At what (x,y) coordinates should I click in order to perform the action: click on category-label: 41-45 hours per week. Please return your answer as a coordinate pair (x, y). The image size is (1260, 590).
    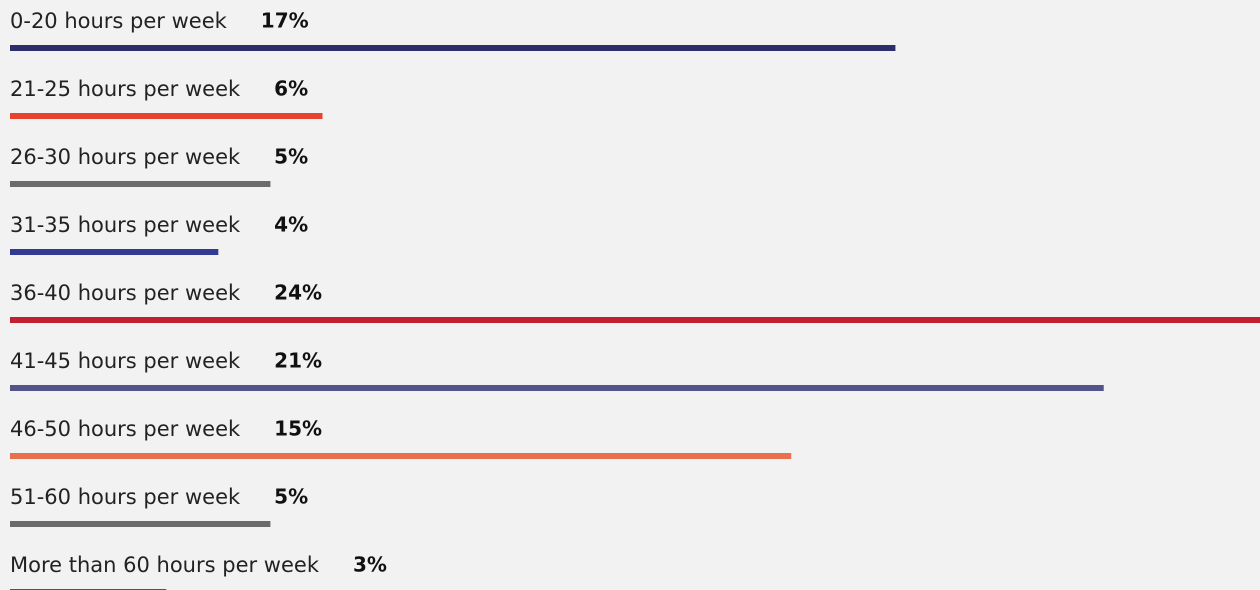
    Looking at the image, I should click on (125, 361).